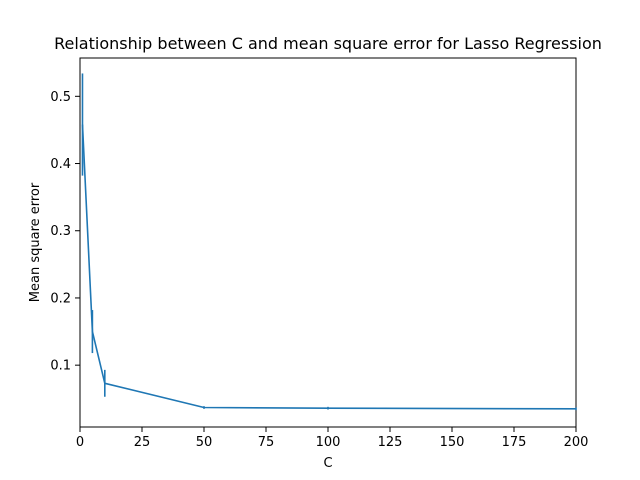 This screenshot has width=640, height=480. Describe the element at coordinates (60, 366) in the screenshot. I see `y-tick-label: 0.1` at that location.